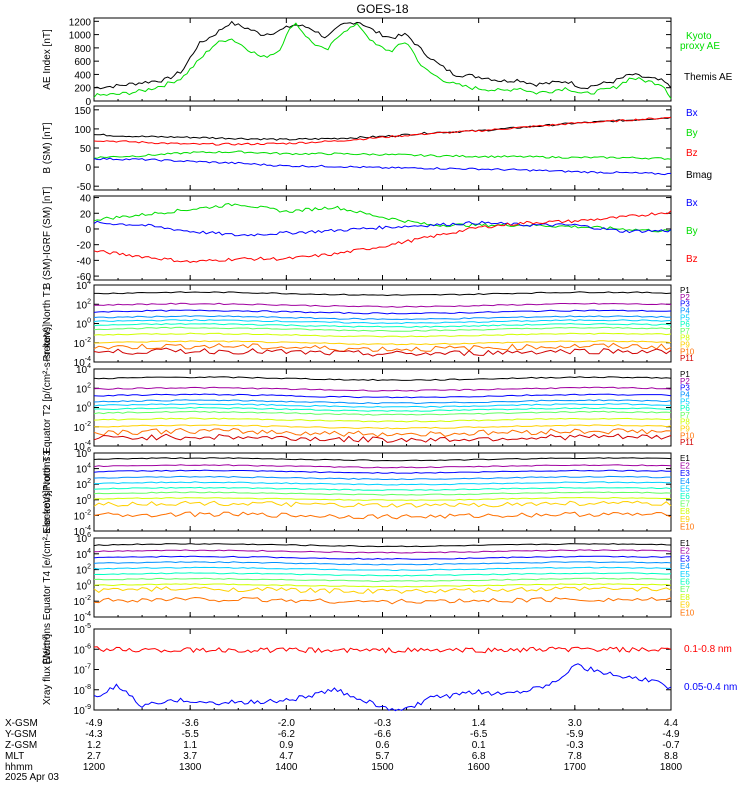 The height and width of the screenshot is (800, 750). I want to click on channel-line-e5, so click(382, 569).